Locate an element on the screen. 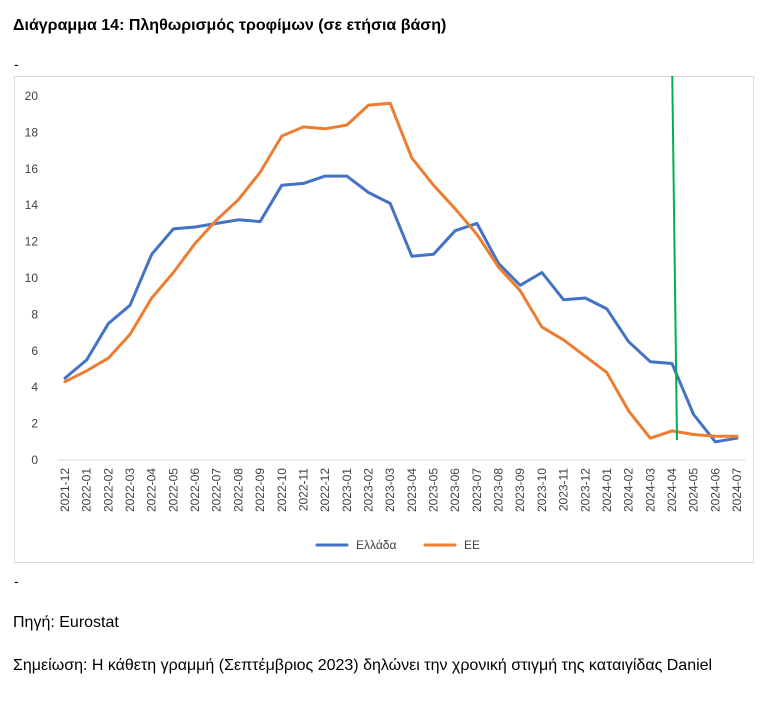 The image size is (775, 706). x-tick-label: 2023-12 is located at coordinates (585, 490).